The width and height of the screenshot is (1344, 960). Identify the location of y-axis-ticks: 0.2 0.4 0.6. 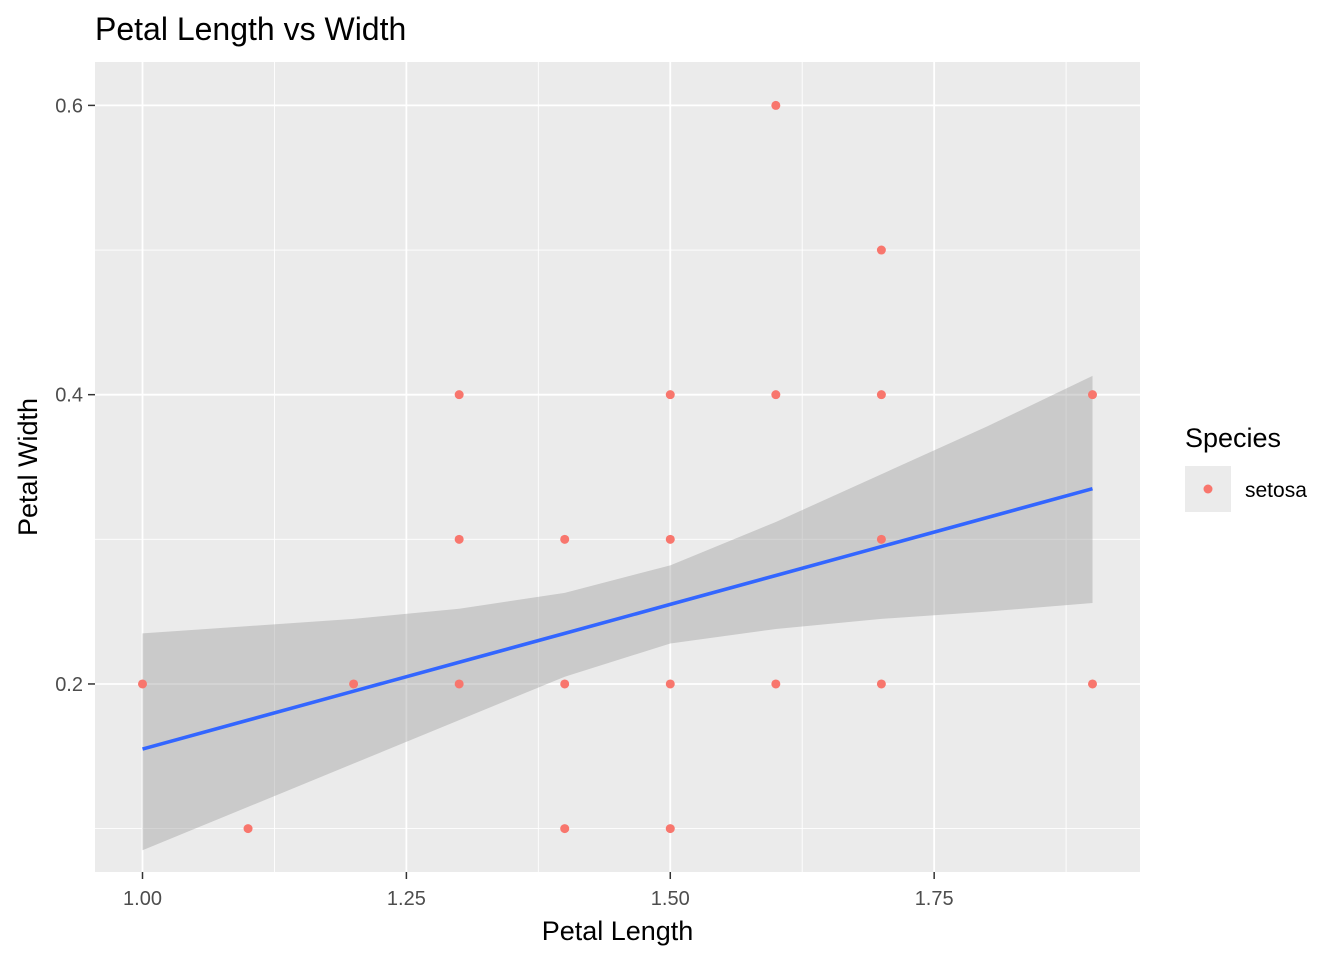
(75, 395).